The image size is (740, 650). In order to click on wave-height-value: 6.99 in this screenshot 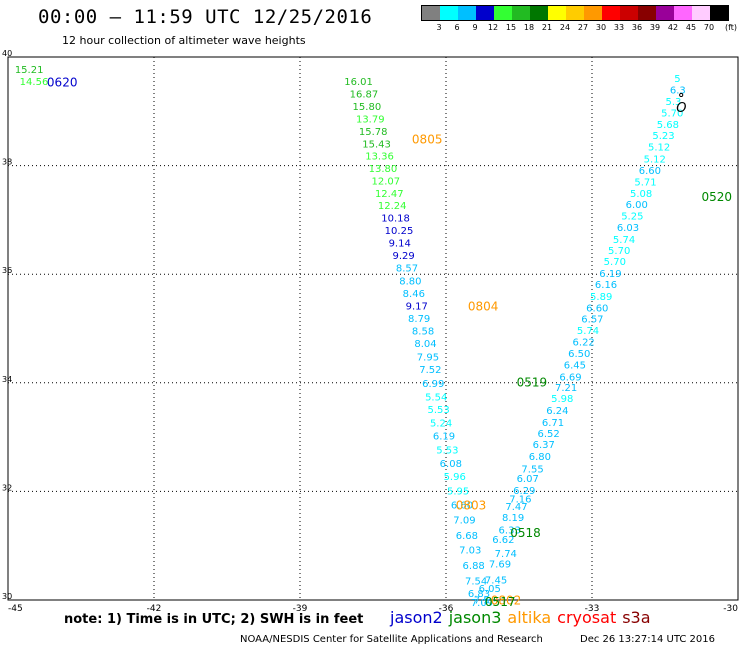, I will do `click(433, 384)`.